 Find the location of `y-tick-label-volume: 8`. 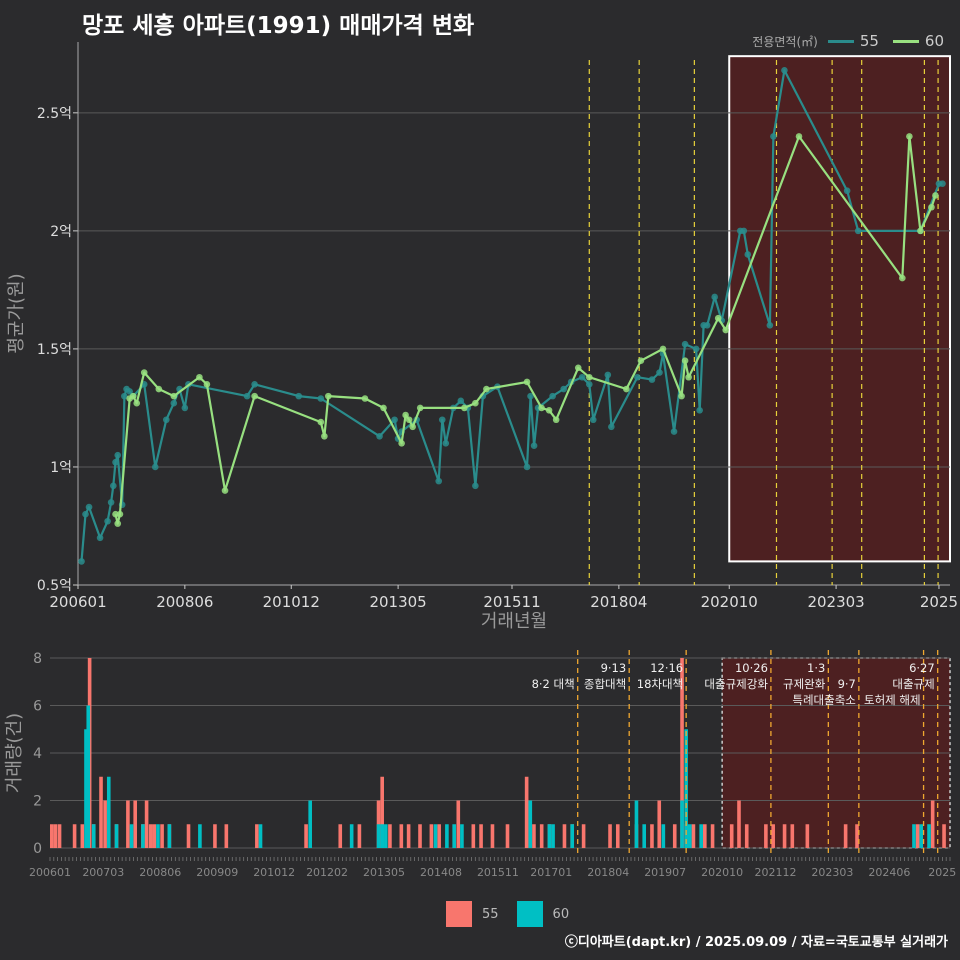

y-tick-label-volume: 8 is located at coordinates (37, 659).